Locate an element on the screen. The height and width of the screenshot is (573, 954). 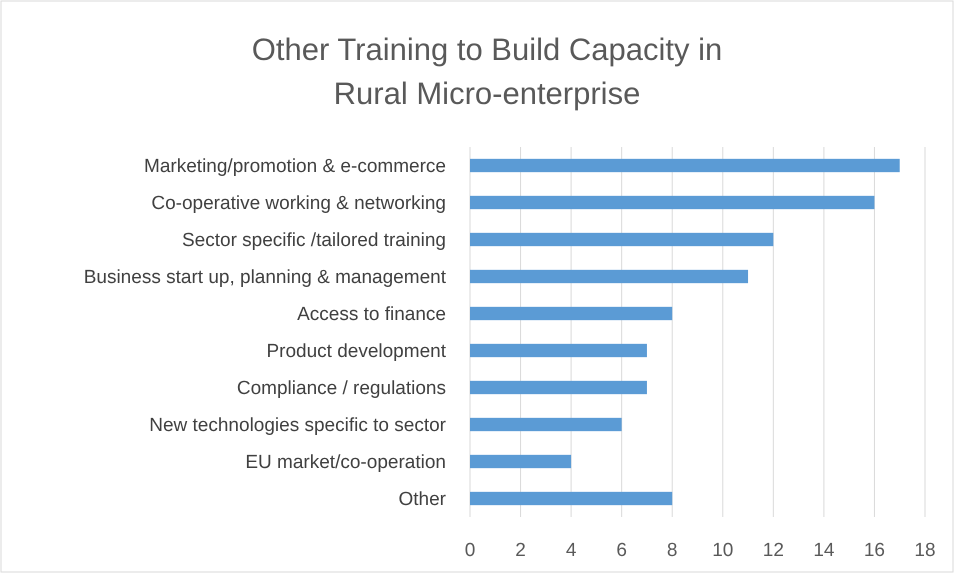
x-tick-label: 14 is located at coordinates (824, 550).